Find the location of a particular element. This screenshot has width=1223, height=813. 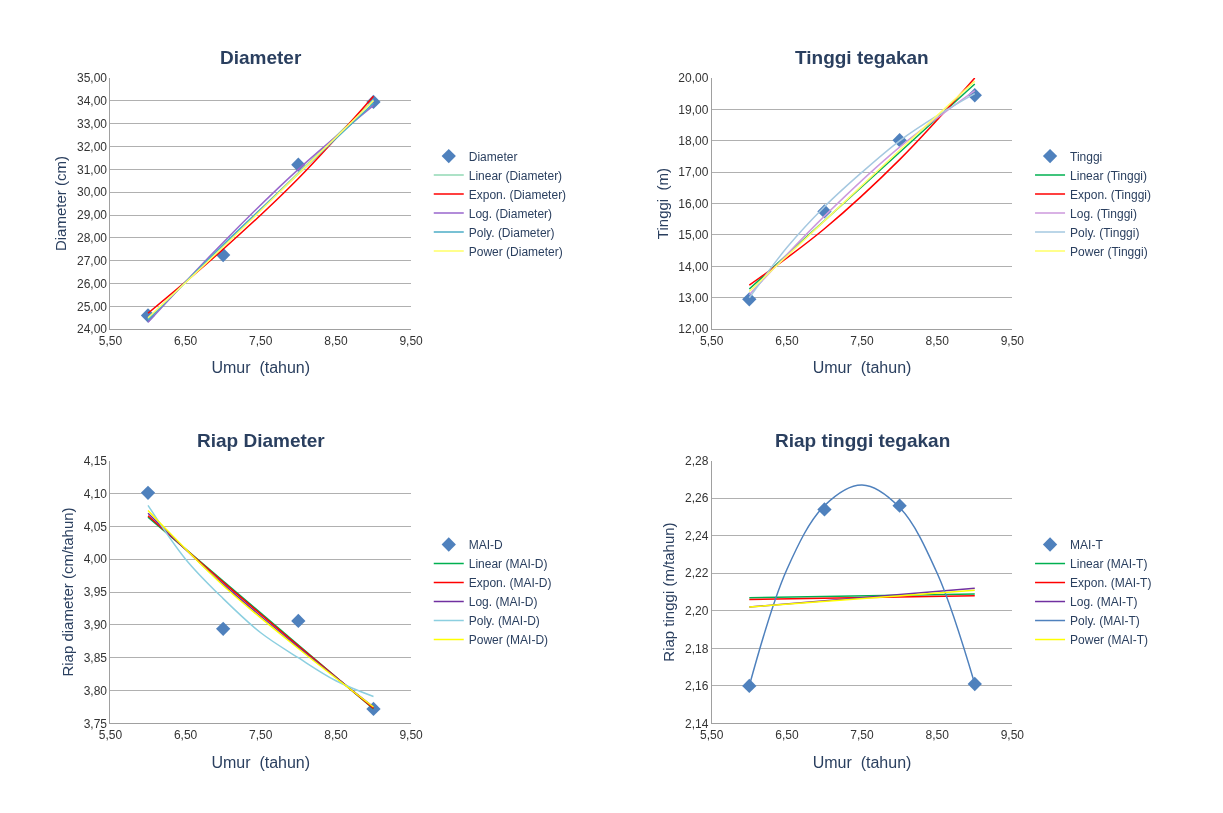

y-tick-label: 3,90 is located at coordinates (95, 625).